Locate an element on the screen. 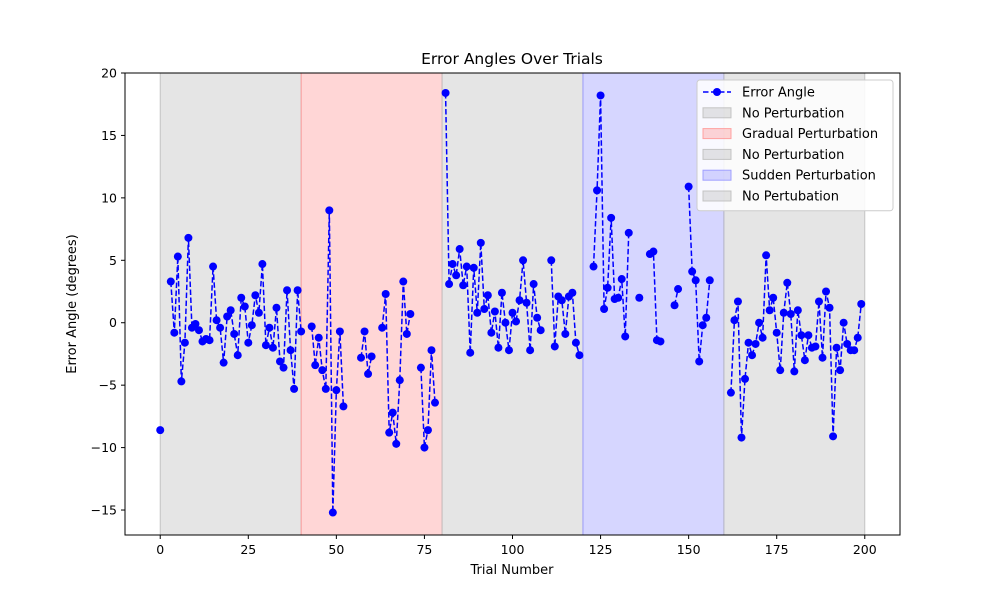 The image size is (1000, 600). y-tick-label: 0 is located at coordinates (113, 322).